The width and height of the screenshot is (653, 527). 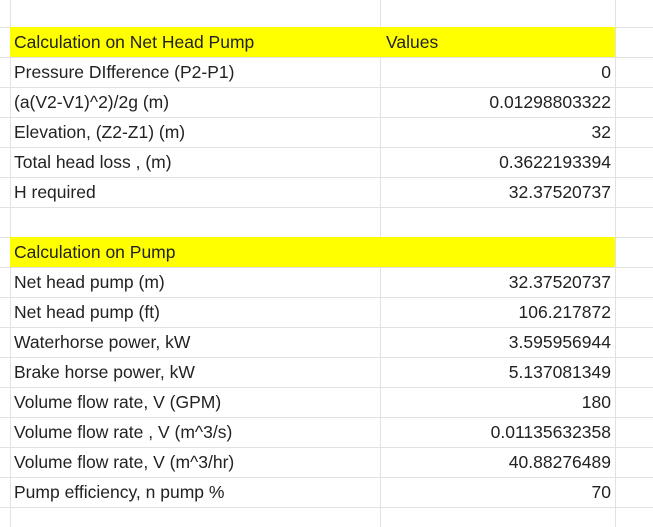 What do you see at coordinates (559, 342) in the screenshot?
I see `row-value: 3.595956944` at bounding box center [559, 342].